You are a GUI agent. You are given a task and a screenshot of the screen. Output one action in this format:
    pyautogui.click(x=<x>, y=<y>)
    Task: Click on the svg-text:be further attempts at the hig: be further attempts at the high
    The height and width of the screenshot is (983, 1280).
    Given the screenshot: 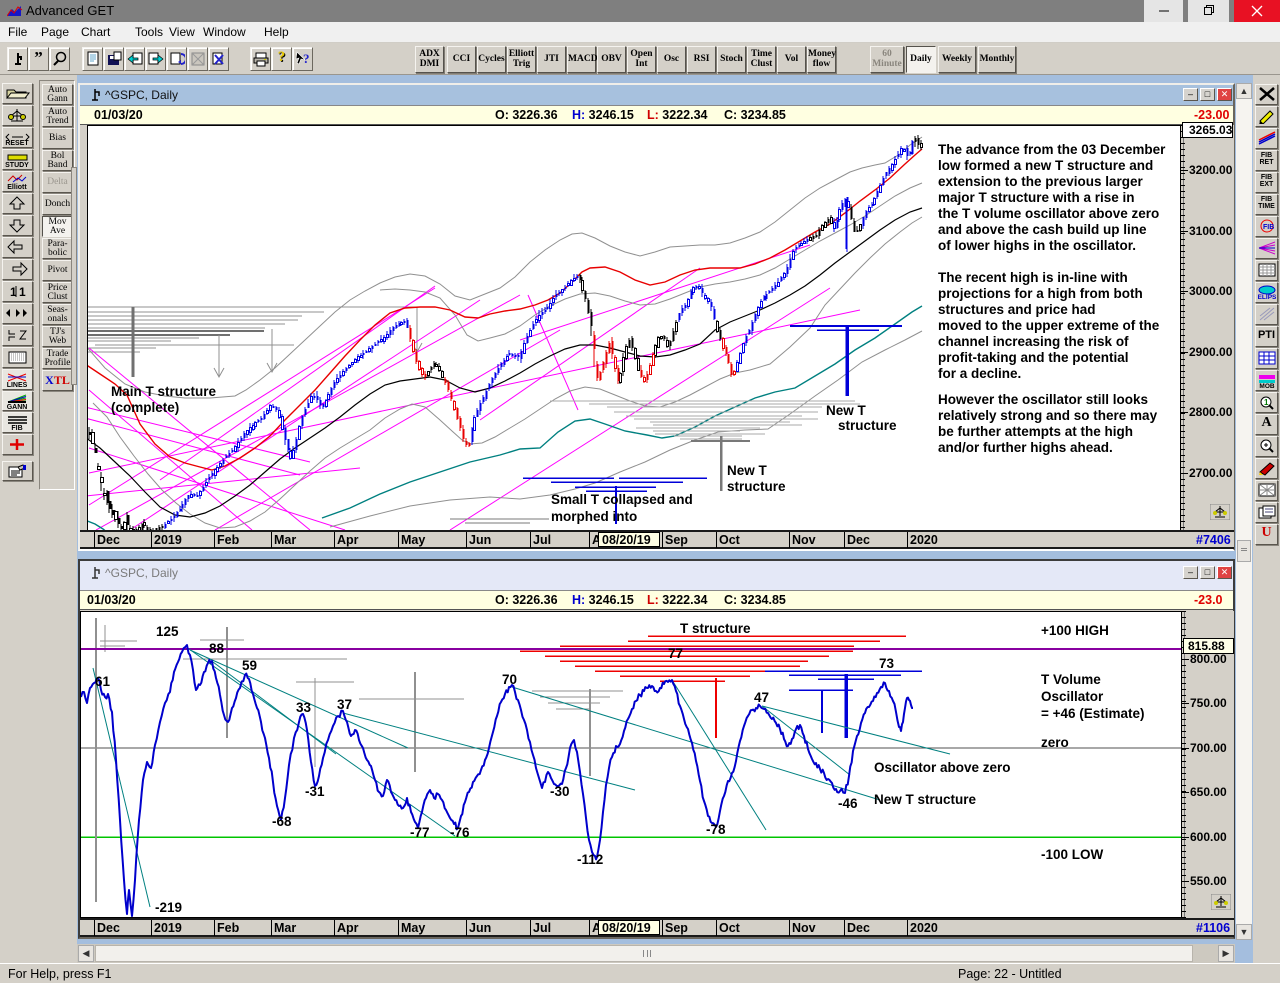 What is the action you would take?
    pyautogui.click(x=1035, y=431)
    